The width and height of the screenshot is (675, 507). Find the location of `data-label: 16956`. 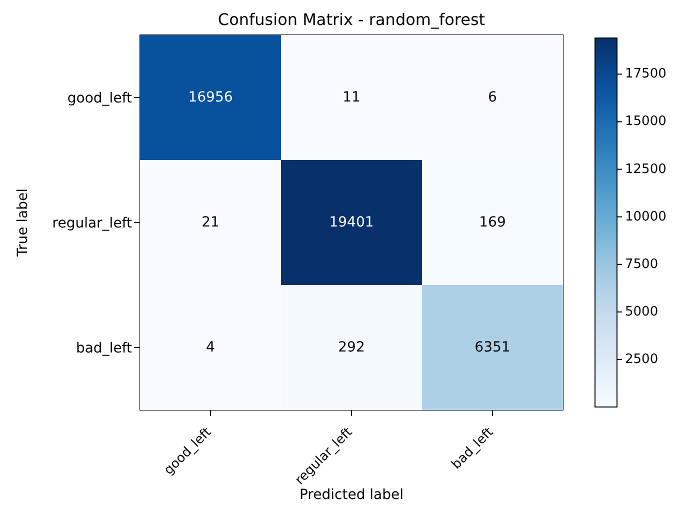

data-label: 16956 is located at coordinates (210, 98).